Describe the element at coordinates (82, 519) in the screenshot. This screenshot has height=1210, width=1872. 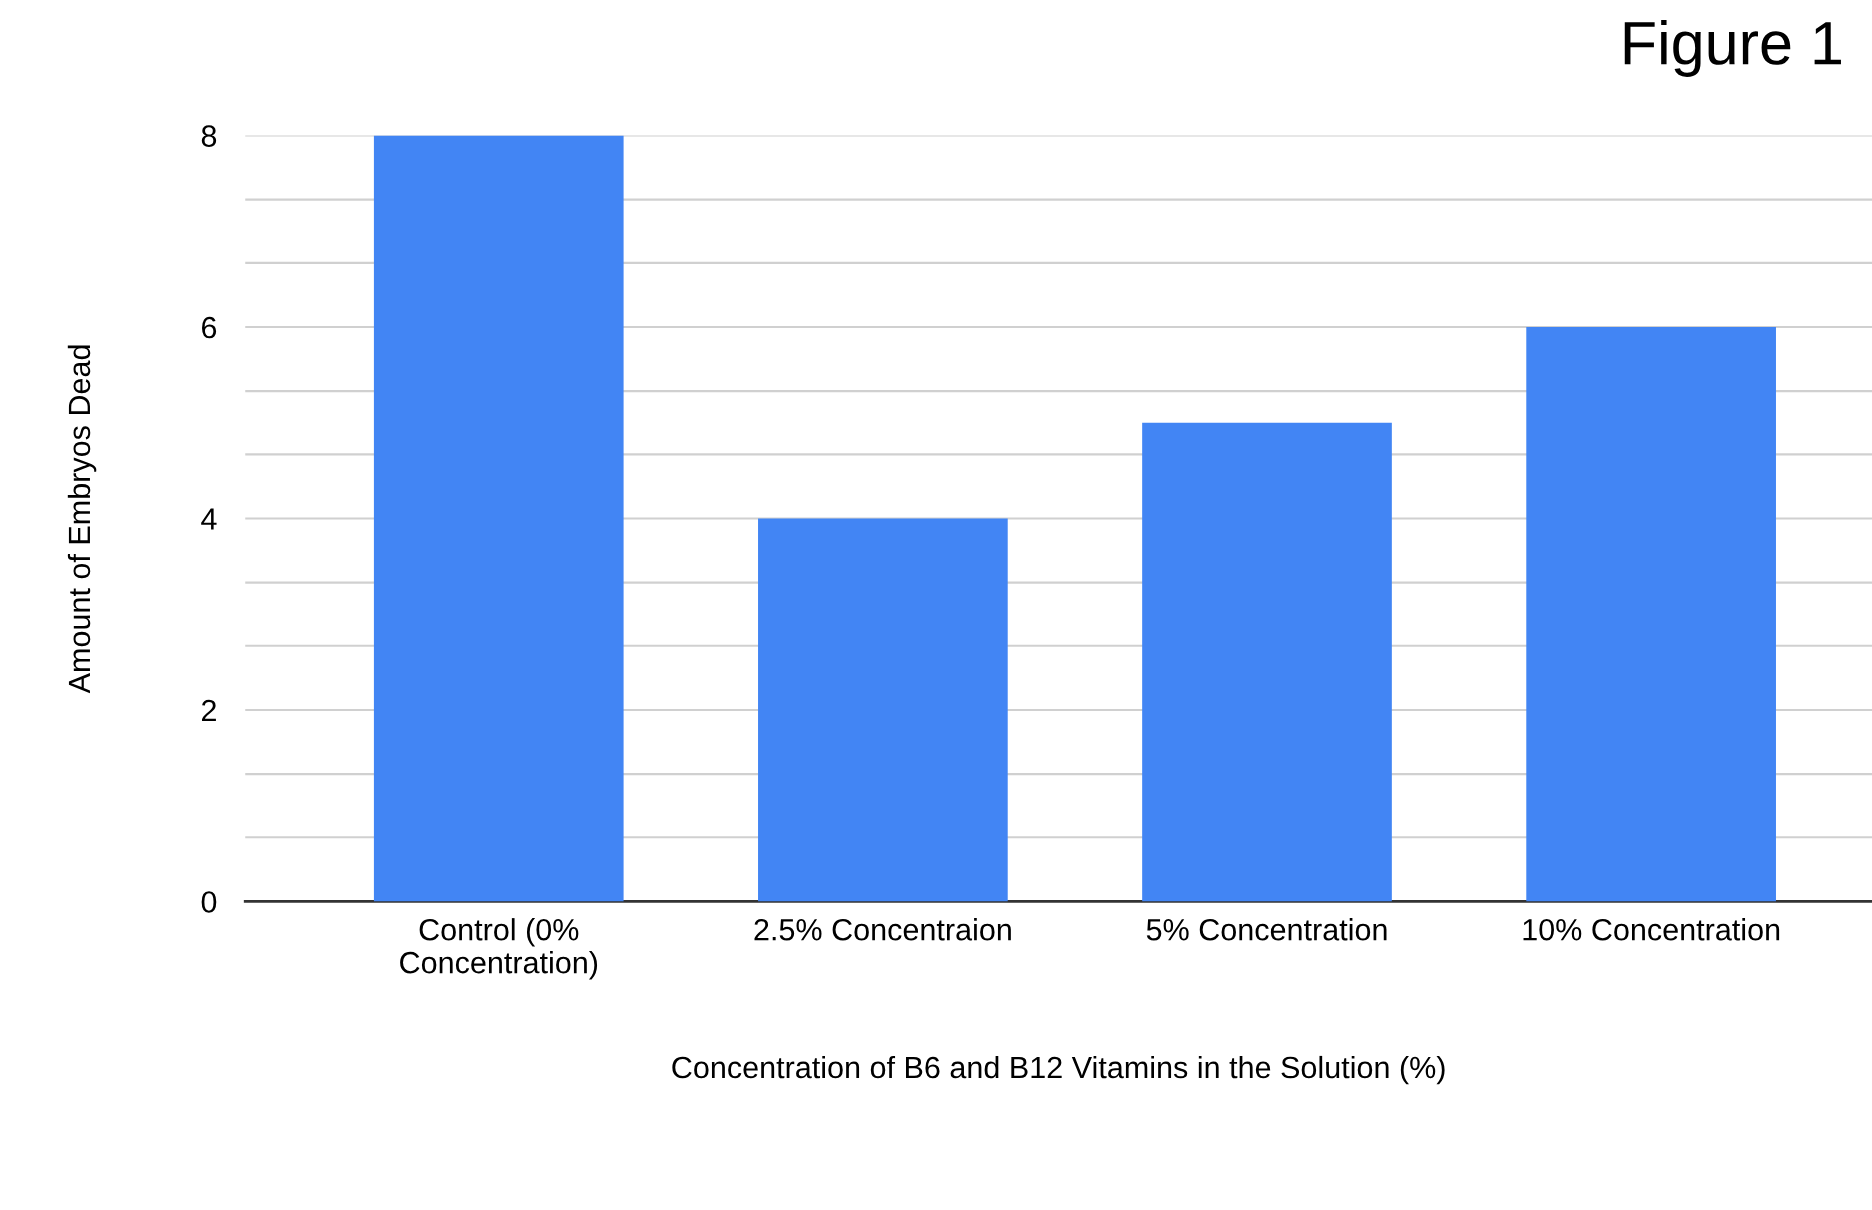
I see `y-axis-title: Amount of Embryos Dead` at that location.